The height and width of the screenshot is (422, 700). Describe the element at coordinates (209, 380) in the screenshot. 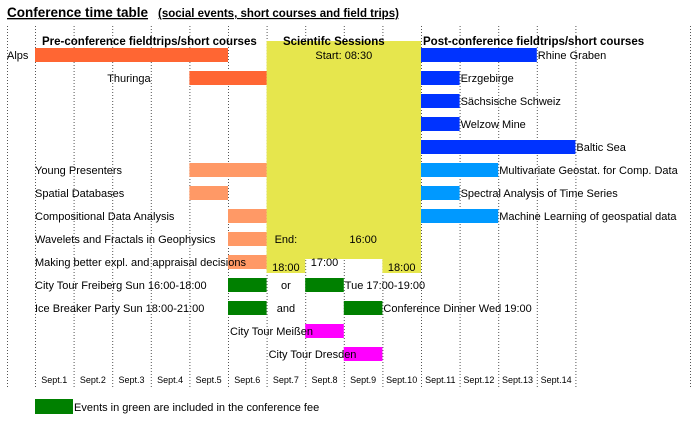

I see `day-tick-label: Sept.5` at that location.